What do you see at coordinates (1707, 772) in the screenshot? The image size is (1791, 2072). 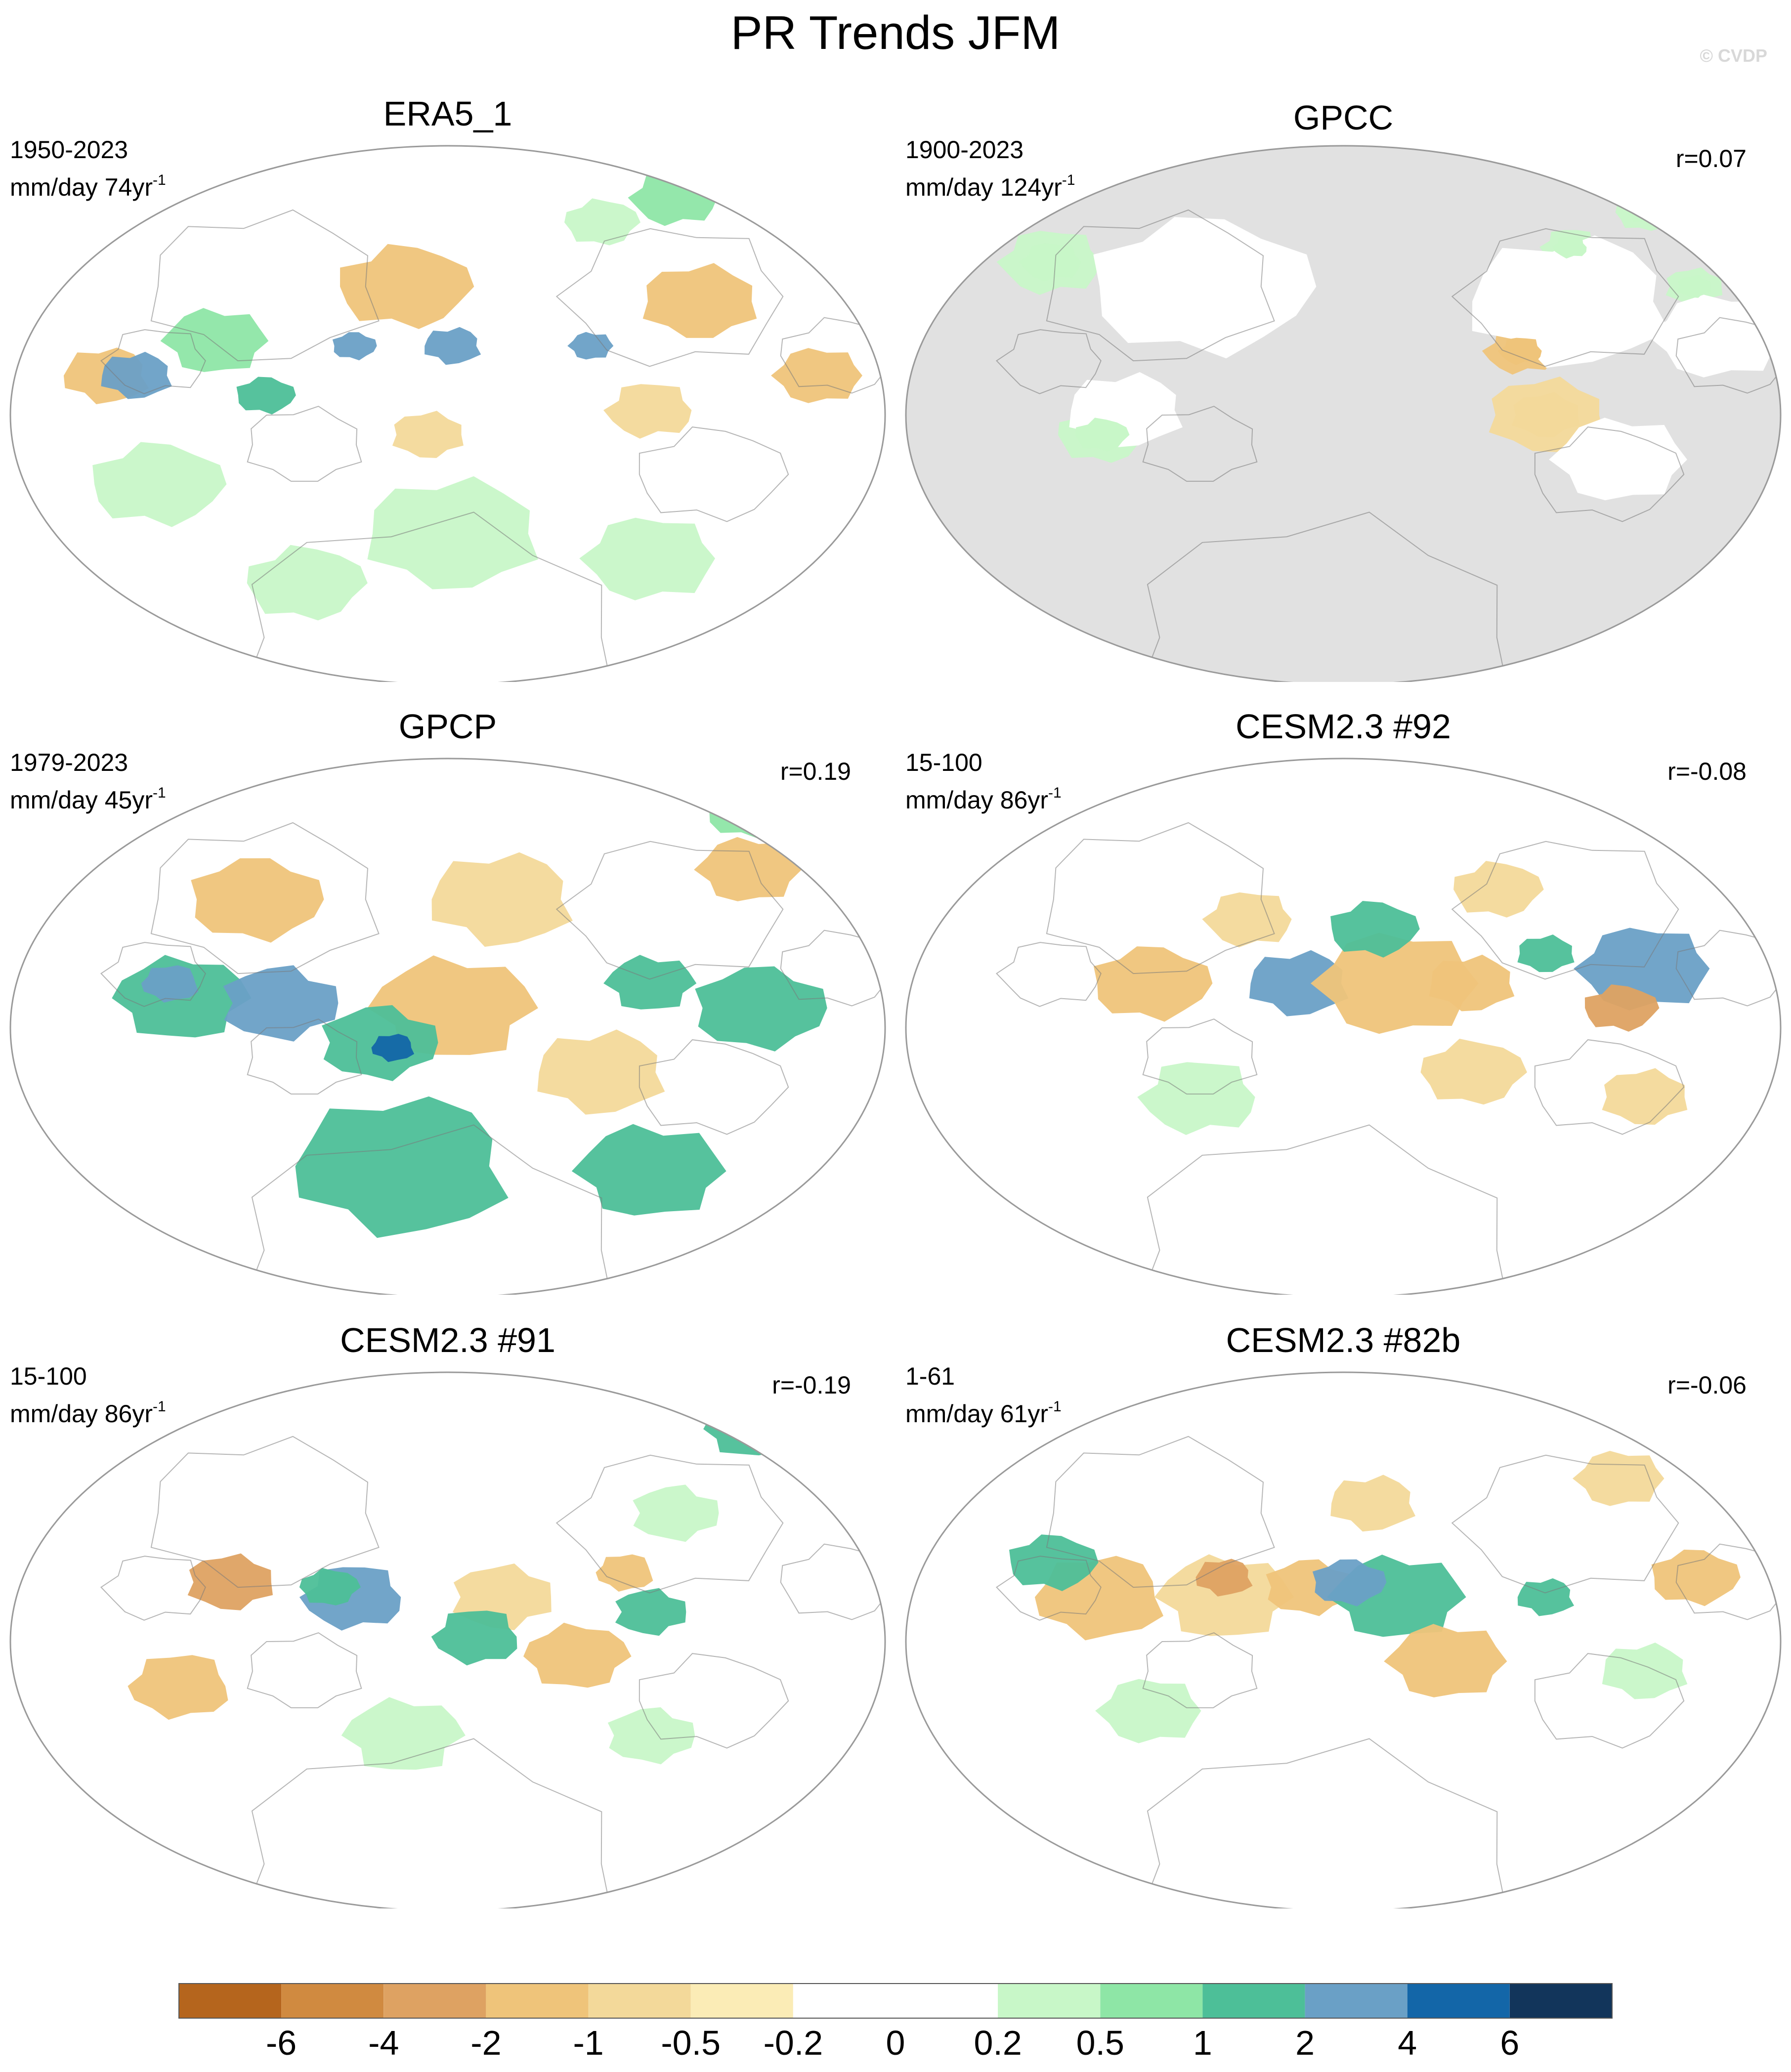 I see `panel-correlation: r=-0.08` at bounding box center [1707, 772].